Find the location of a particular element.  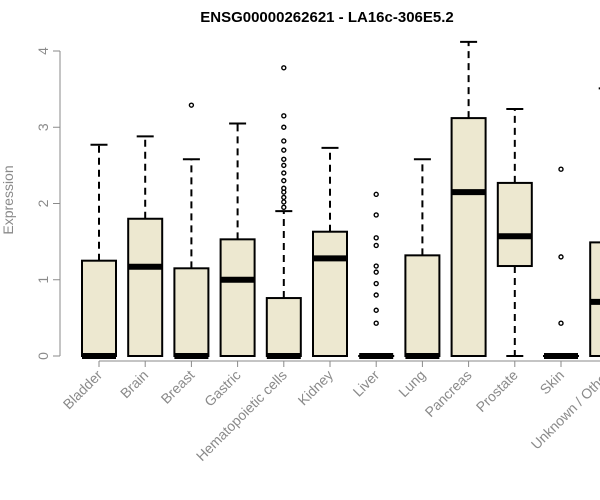

box-unknown-other is located at coordinates (594, 222).